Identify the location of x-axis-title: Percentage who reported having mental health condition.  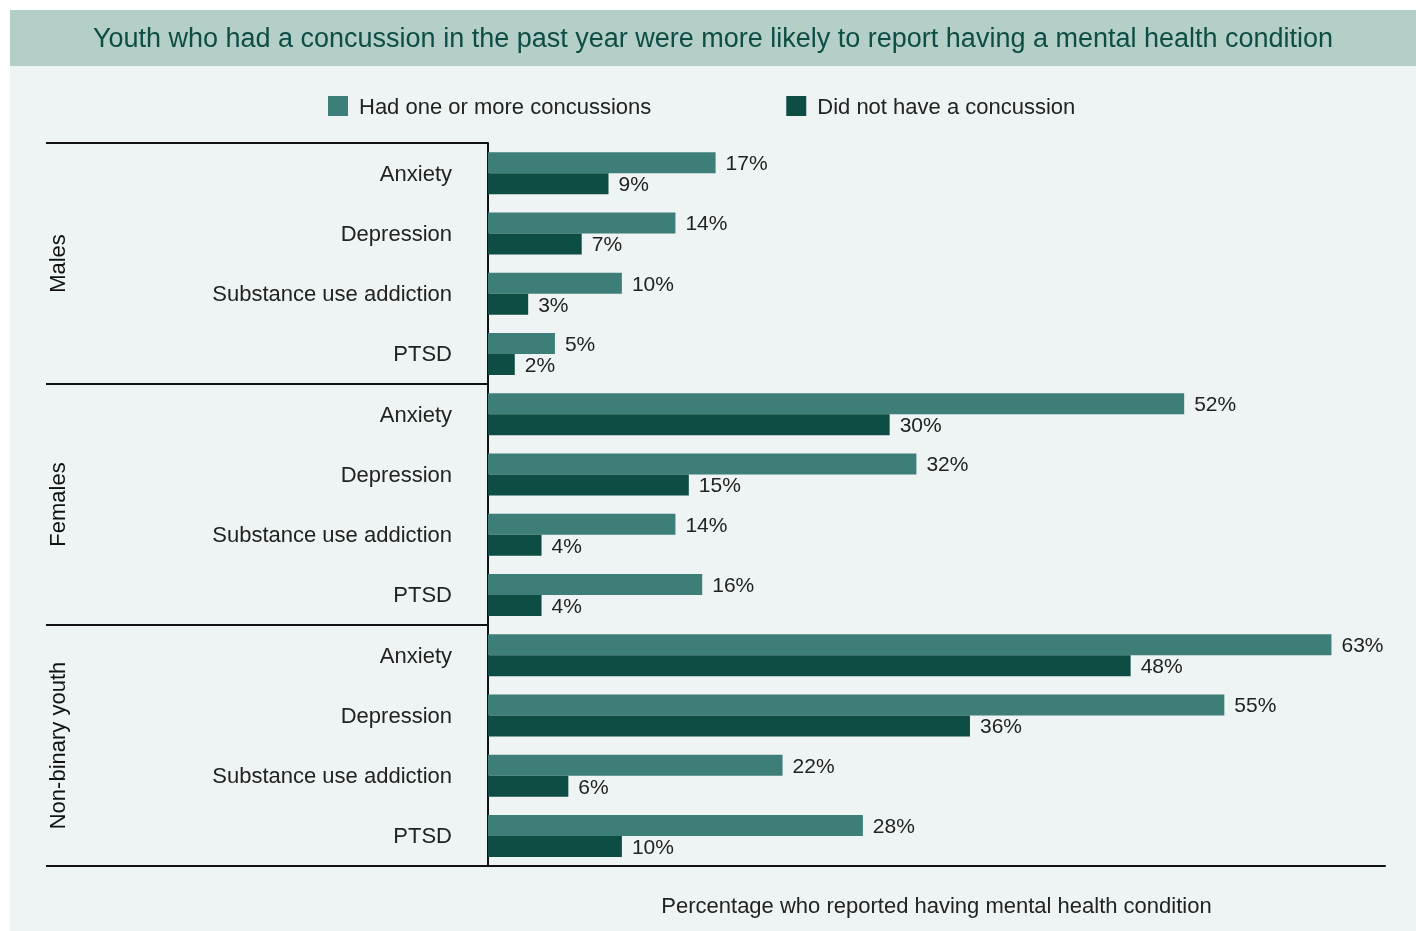
(936, 905).